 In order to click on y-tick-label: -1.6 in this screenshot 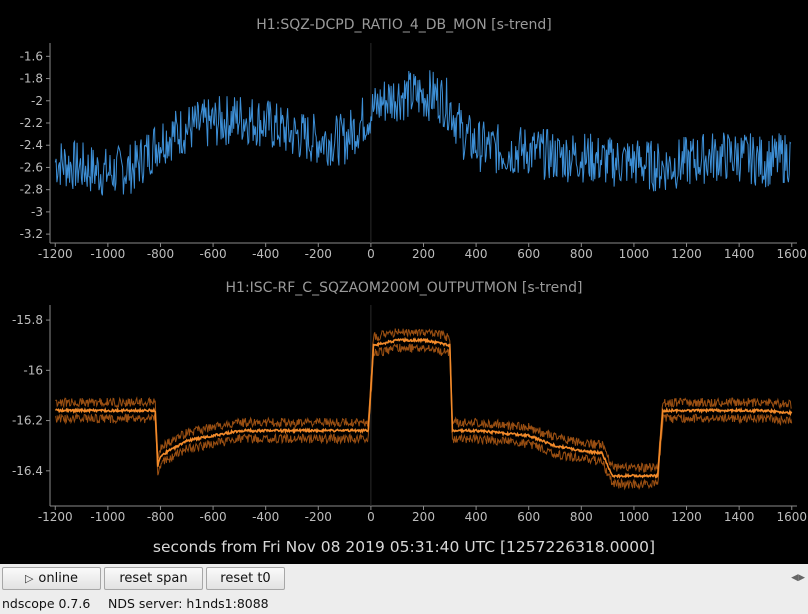, I will do `click(31, 56)`.